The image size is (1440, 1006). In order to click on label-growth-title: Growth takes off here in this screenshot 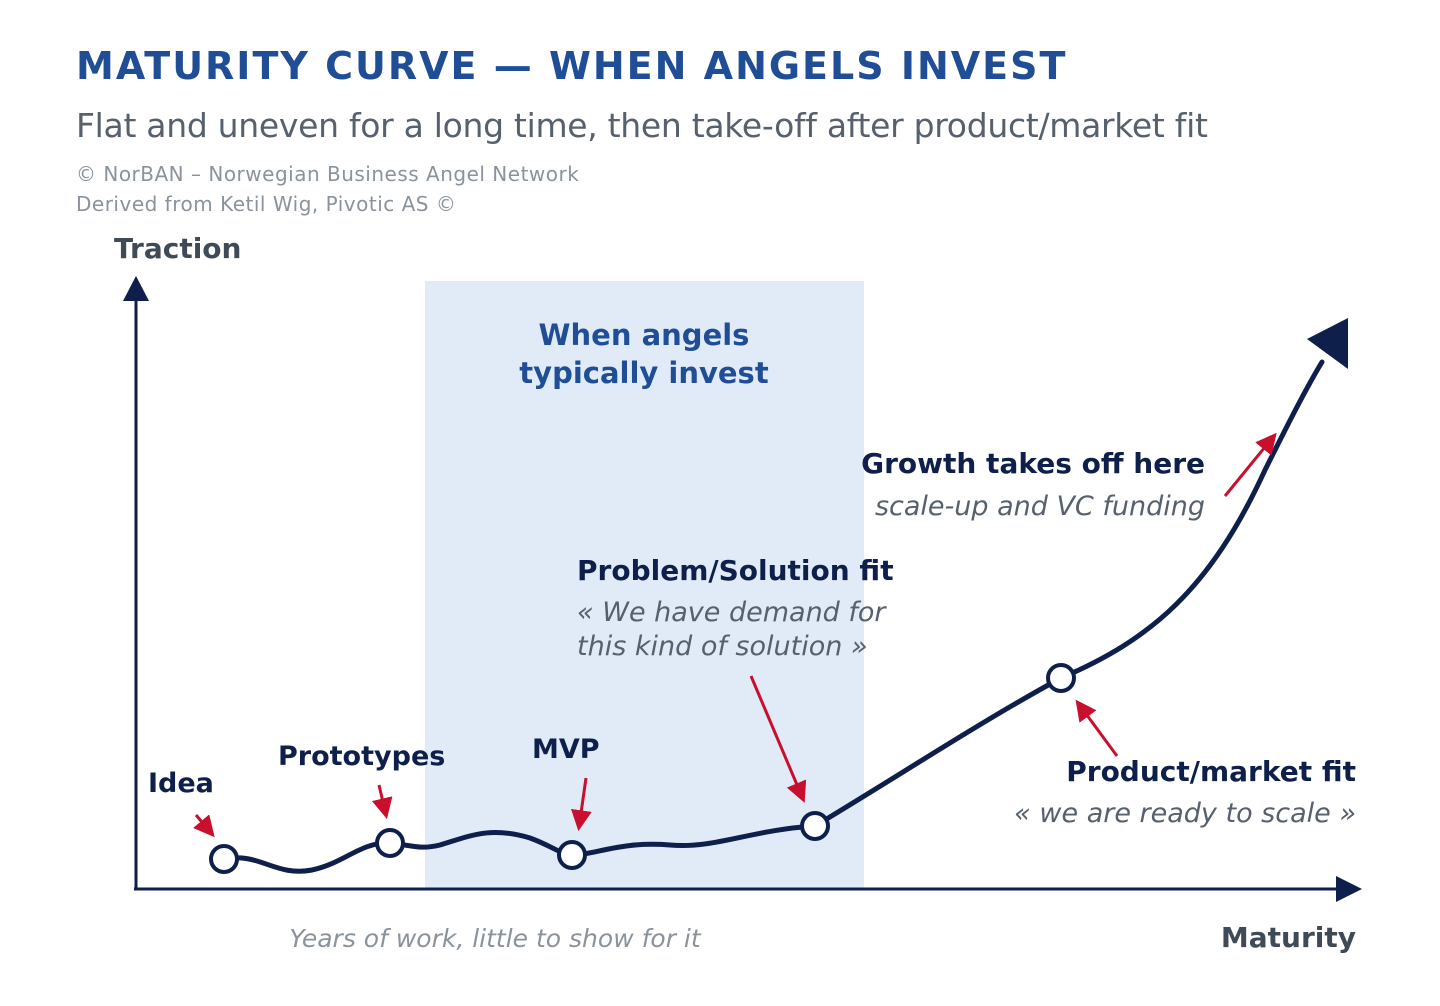, I will do `click(1033, 463)`.